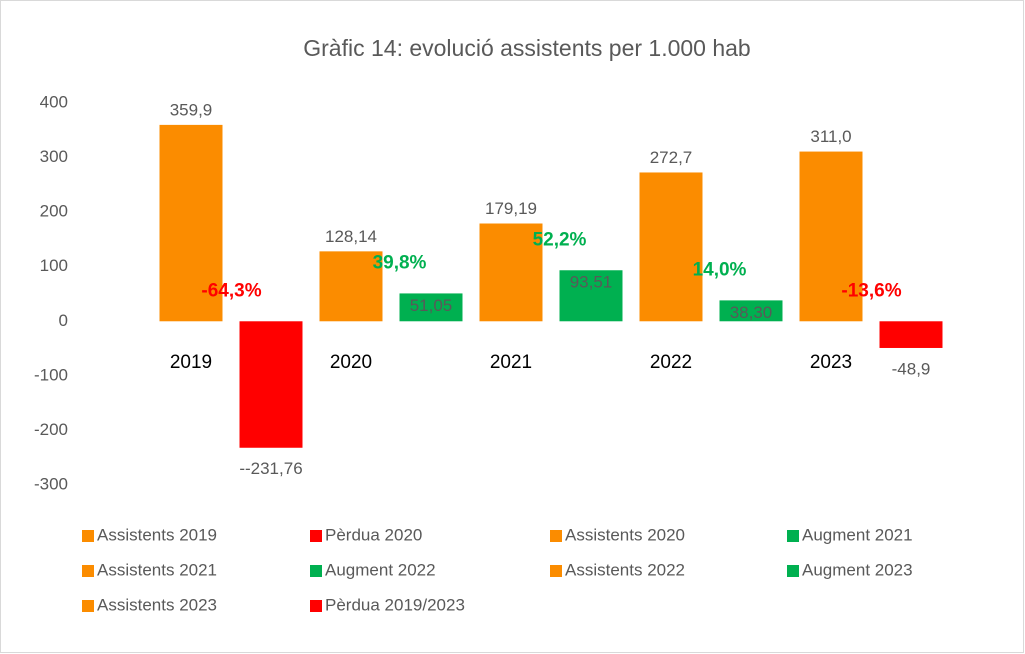  Describe the element at coordinates (395, 604) in the screenshot. I see `legend-label: Pèrdua 2019/2023` at that location.